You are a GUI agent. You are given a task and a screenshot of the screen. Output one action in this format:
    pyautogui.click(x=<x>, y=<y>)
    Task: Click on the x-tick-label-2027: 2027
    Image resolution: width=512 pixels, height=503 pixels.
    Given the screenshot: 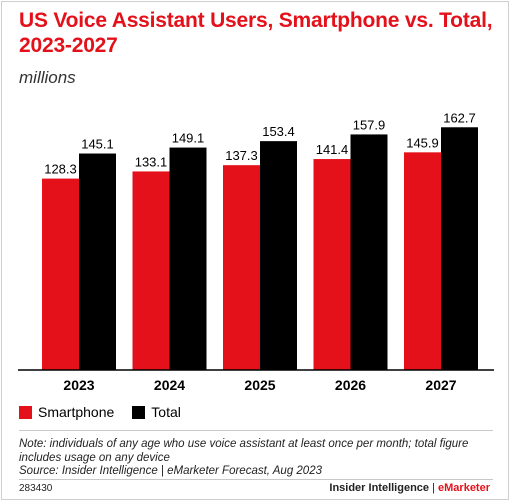 What is the action you would take?
    pyautogui.click(x=440, y=385)
    